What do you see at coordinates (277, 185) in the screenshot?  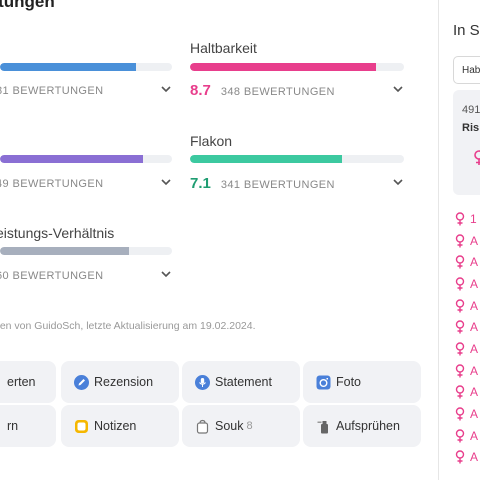 I see `rating-count-flakon: 341 BEWERTUNGEN` at bounding box center [277, 185].